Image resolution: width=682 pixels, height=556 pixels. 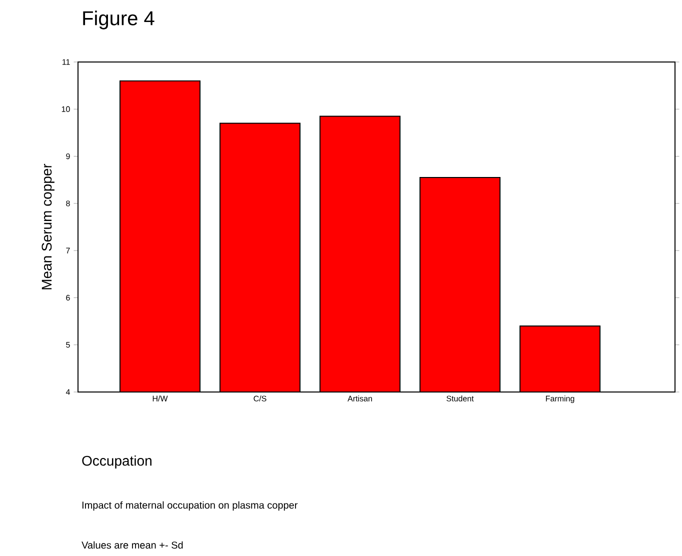 What do you see at coordinates (190, 506) in the screenshot?
I see `text: Impact of maternal occupation on plasma copper` at bounding box center [190, 506].